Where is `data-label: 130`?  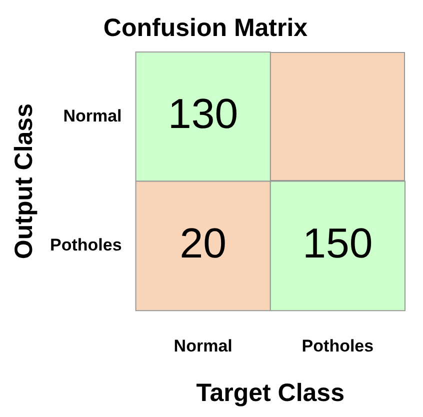 data-label: 130 is located at coordinates (203, 114).